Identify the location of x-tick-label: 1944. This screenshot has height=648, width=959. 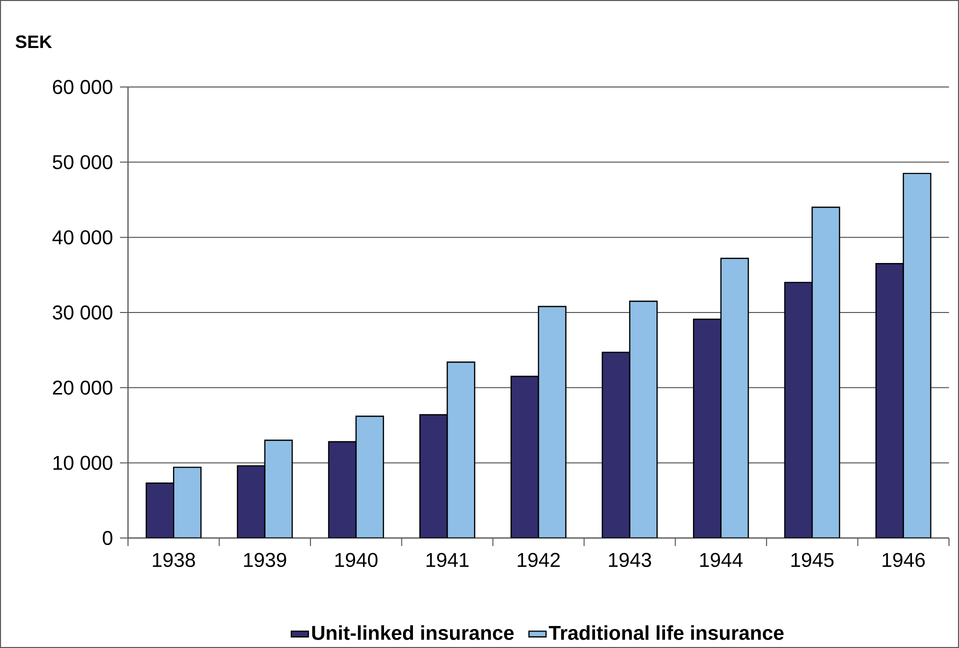
(721, 560).